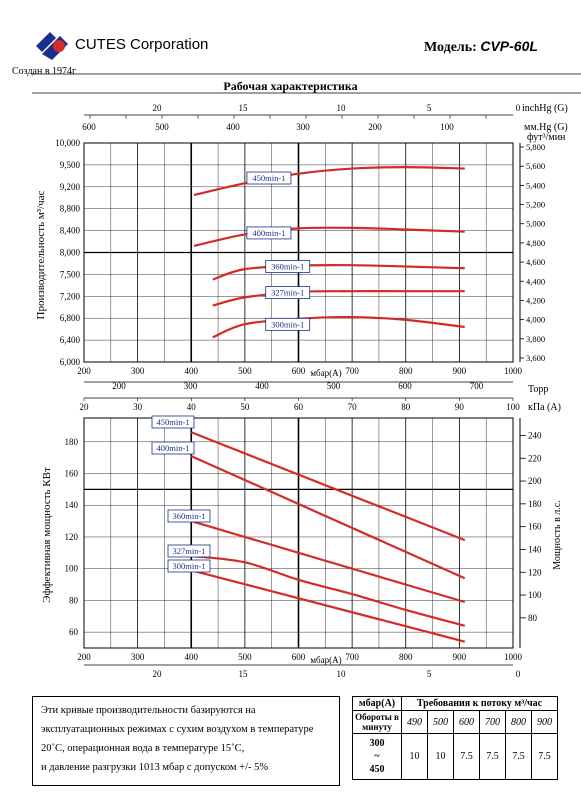 The width and height of the screenshot is (581, 800). What do you see at coordinates (70, 296) in the screenshot?
I see `y-tick-label: 7,200` at bounding box center [70, 296].